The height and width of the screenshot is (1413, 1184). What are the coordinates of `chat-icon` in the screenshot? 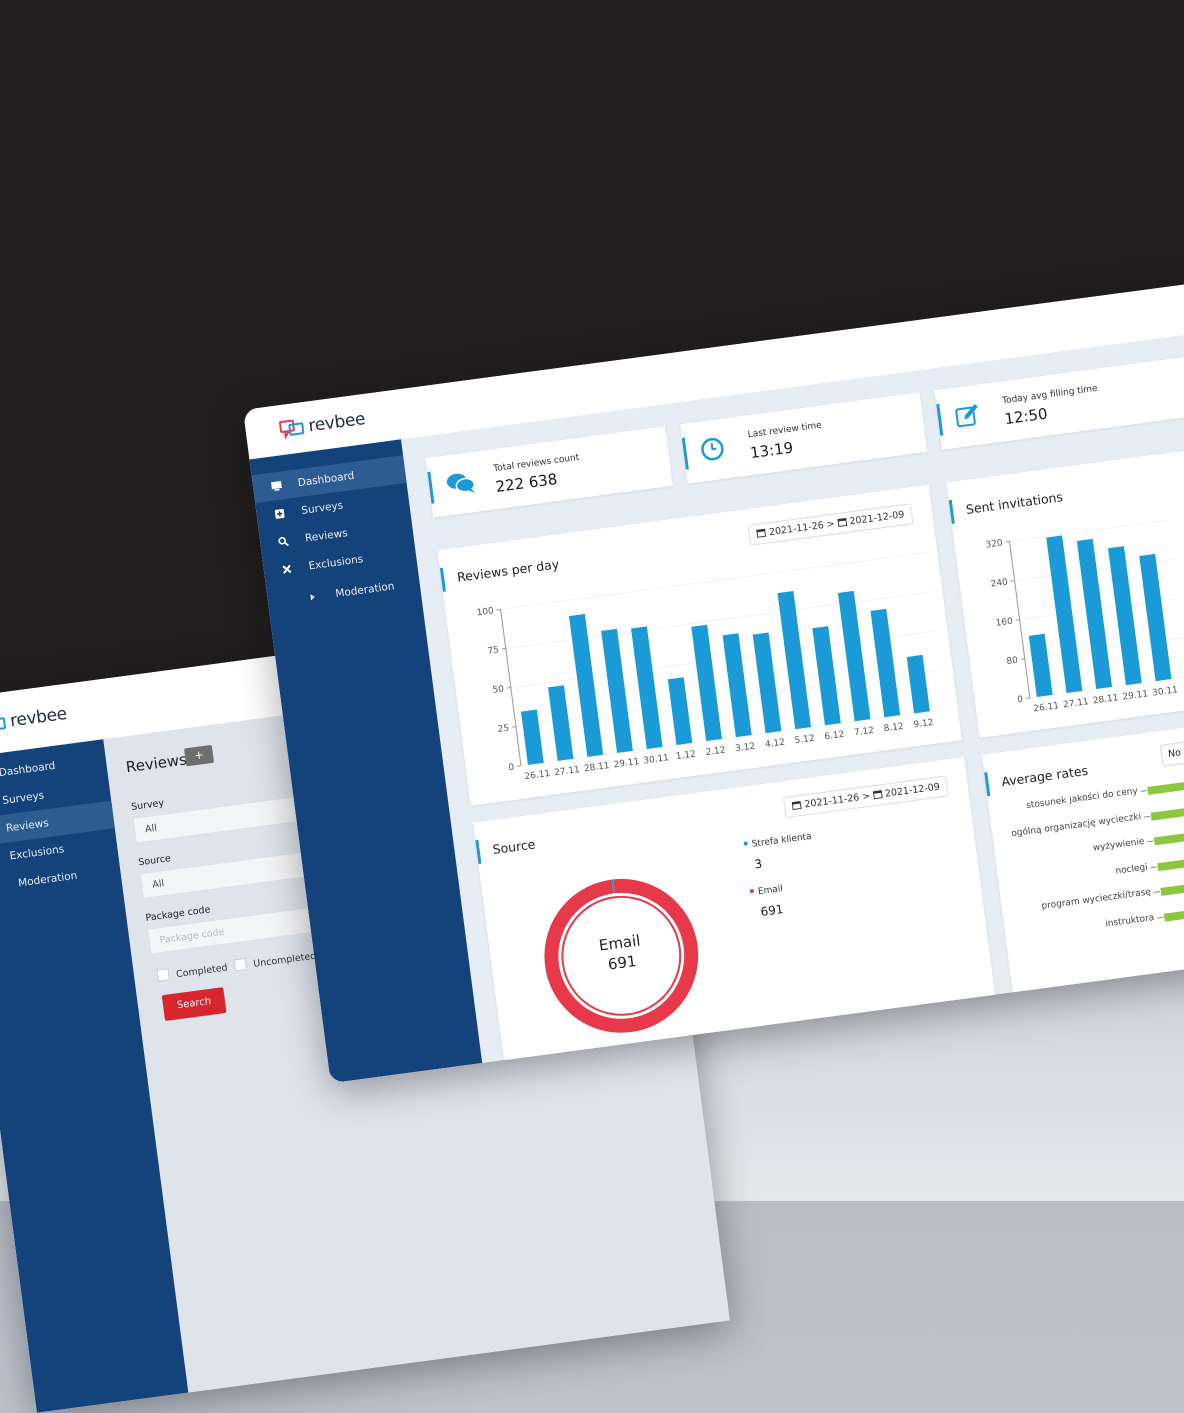 It's located at (461, 484).